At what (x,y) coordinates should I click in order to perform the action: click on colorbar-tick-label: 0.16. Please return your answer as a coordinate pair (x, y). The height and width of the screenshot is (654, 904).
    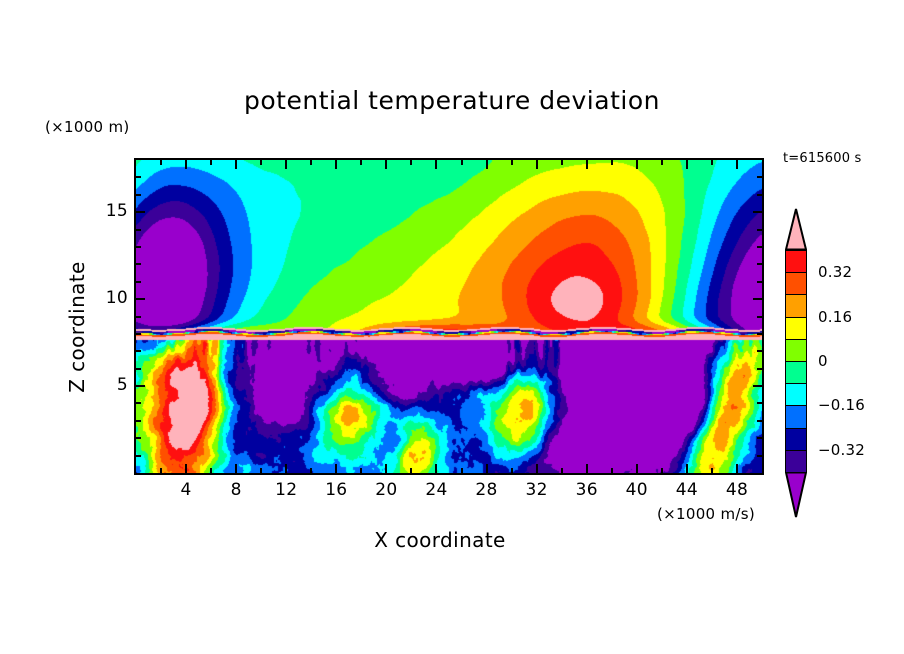
    Looking at the image, I should click on (835, 316).